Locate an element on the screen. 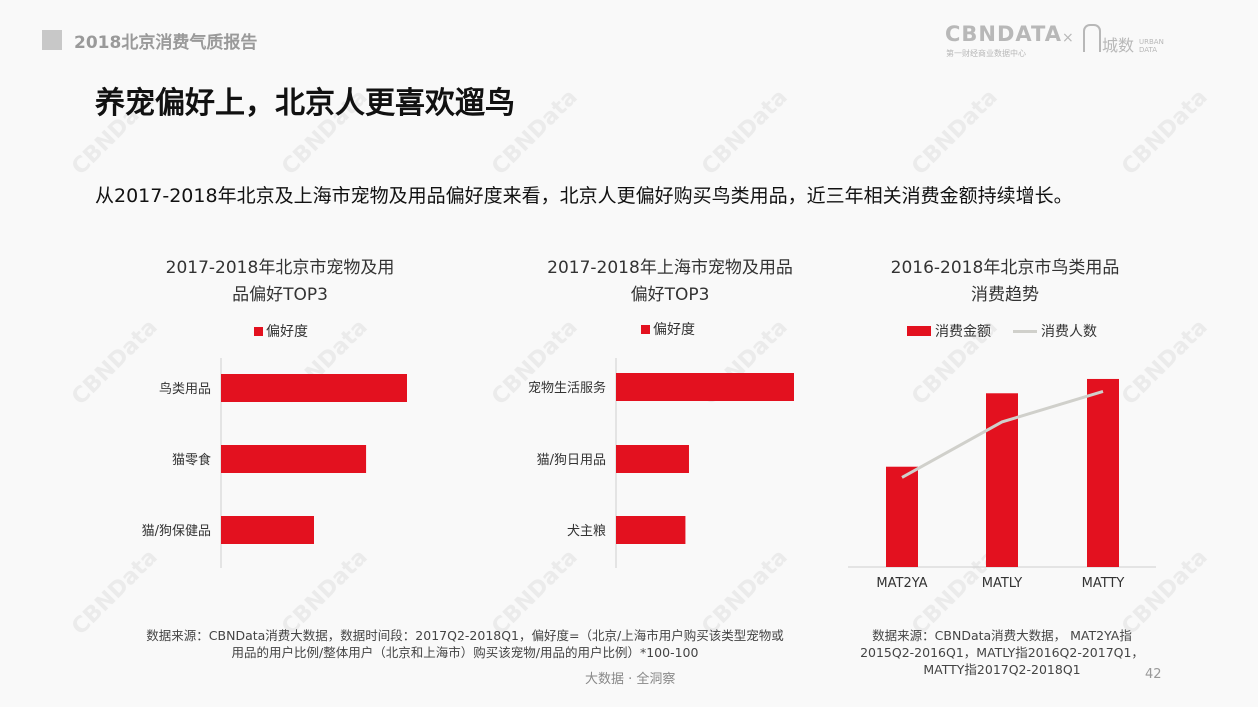  cbndata-logo: CBNDATA is located at coordinates (1003, 34).